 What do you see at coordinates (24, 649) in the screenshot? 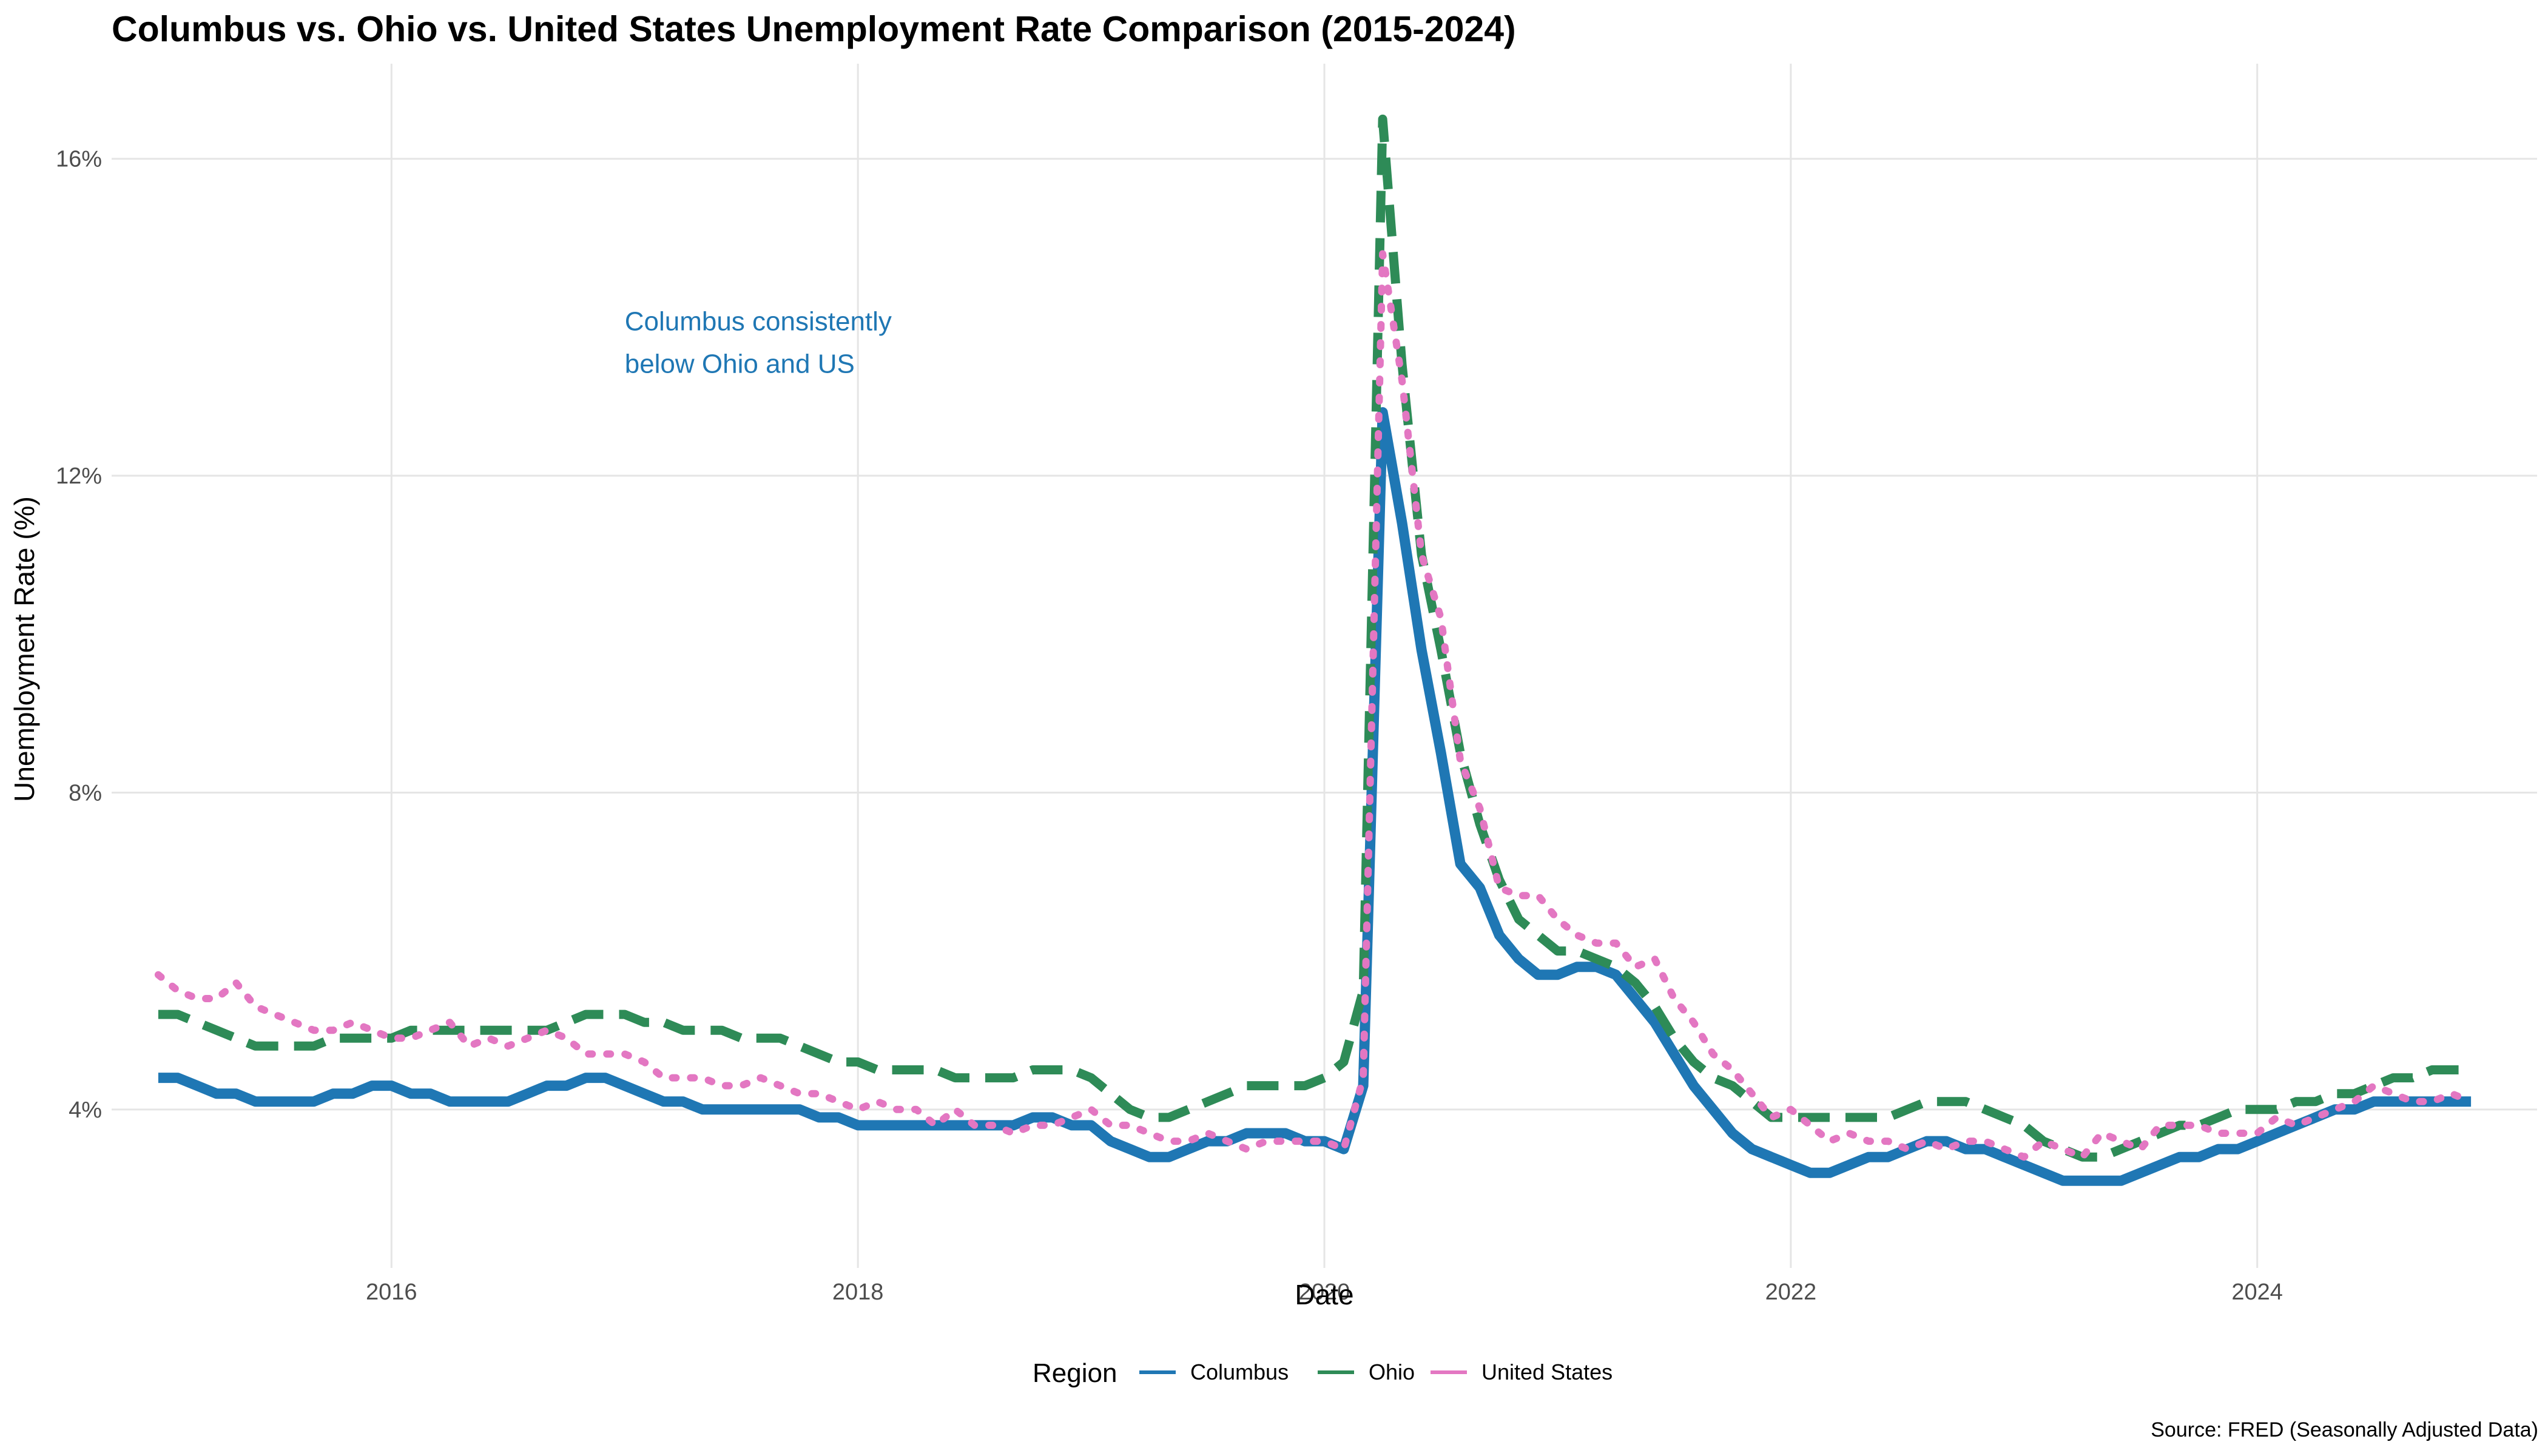
I see `y-axis-title: Unemployment Rate (%)` at bounding box center [24, 649].